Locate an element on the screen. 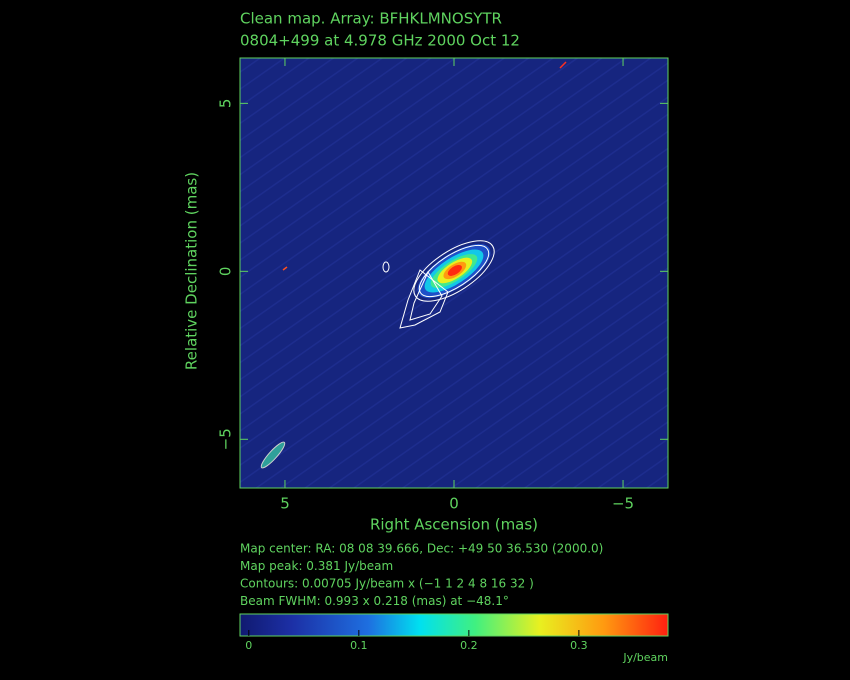  colorbar-tick-label: 0.2 is located at coordinates (469, 645).